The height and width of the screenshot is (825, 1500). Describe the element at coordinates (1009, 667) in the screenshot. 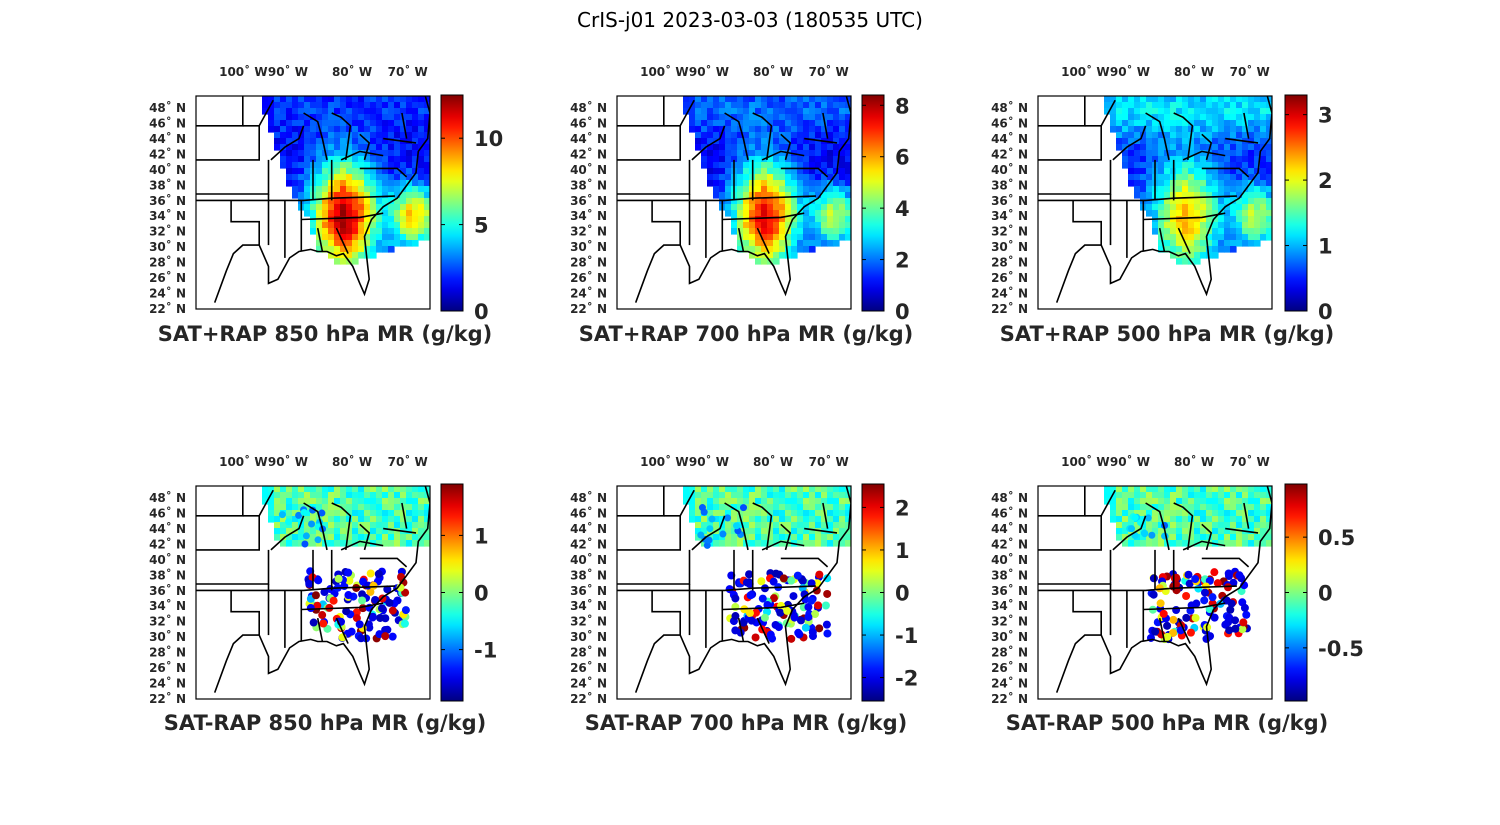

I see `lat-tick-label: 26˚ N` at that location.